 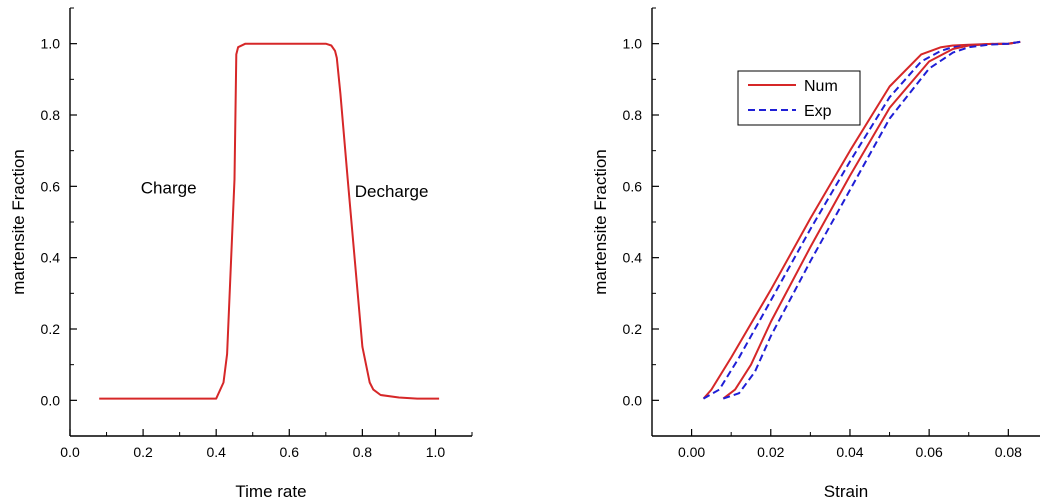 What do you see at coordinates (1008, 452) in the screenshot?
I see `x-tick-label: 0.08` at bounding box center [1008, 452].